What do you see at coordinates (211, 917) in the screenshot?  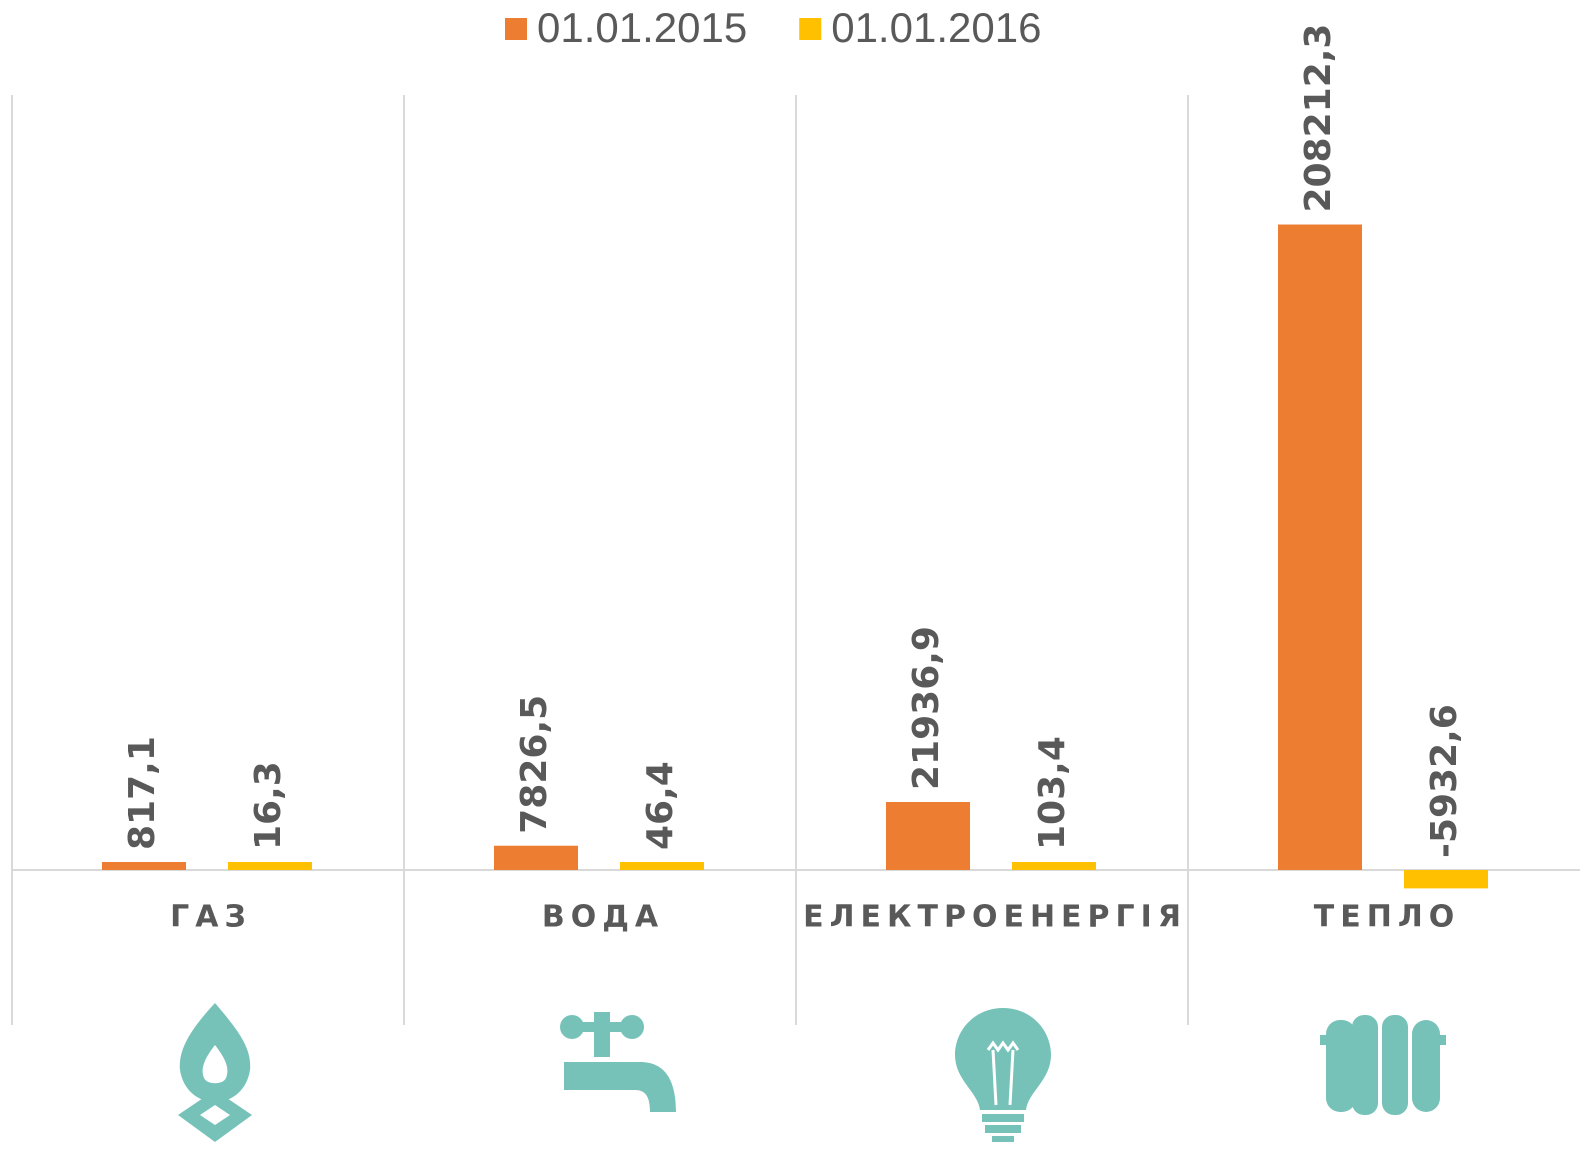 I see `x-tick-label: ГАЗ` at bounding box center [211, 917].